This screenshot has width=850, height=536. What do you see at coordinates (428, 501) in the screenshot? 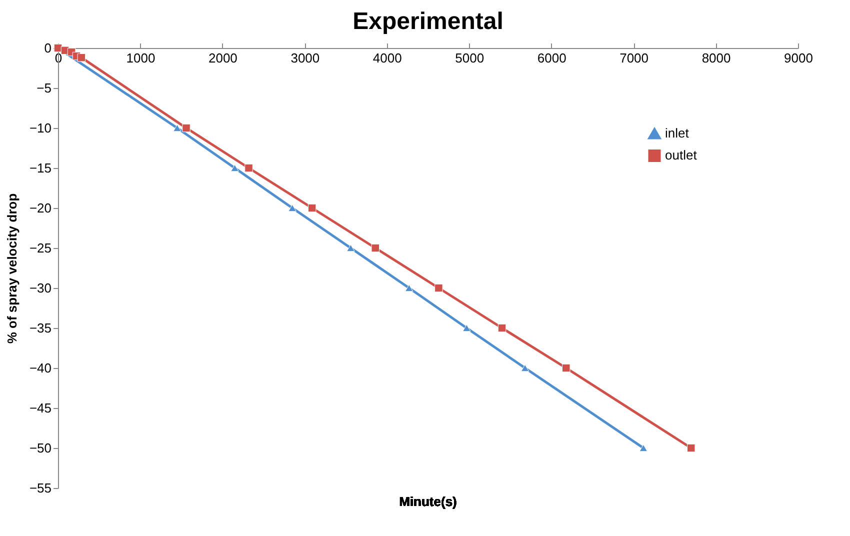
I see `x-axis-title: Minute(s)` at bounding box center [428, 501].